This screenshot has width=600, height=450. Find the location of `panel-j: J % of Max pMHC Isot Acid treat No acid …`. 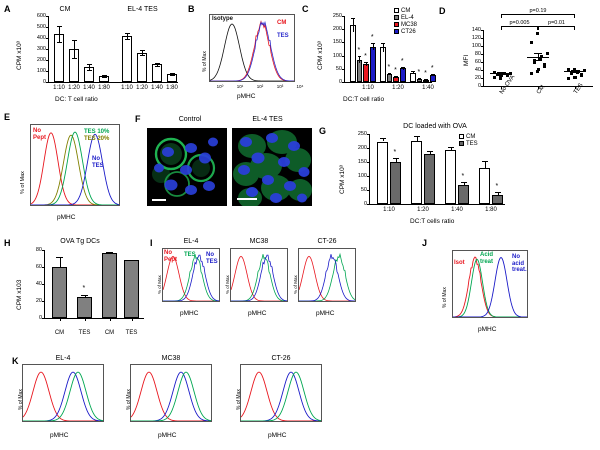

panel-j: J % of Max pMHC Isot Acid treat No acid … is located at coordinates (485, 291).